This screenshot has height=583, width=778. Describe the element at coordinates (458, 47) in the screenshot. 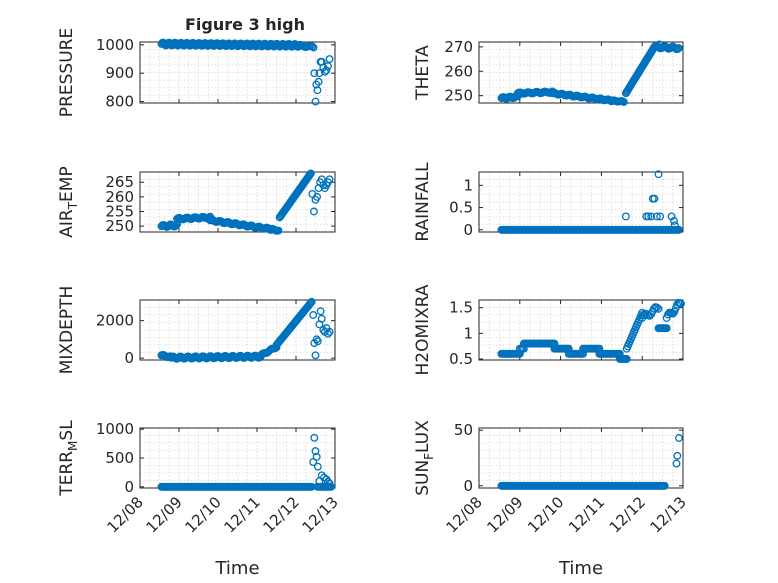

I see `y-tick-label: 270` at that location.